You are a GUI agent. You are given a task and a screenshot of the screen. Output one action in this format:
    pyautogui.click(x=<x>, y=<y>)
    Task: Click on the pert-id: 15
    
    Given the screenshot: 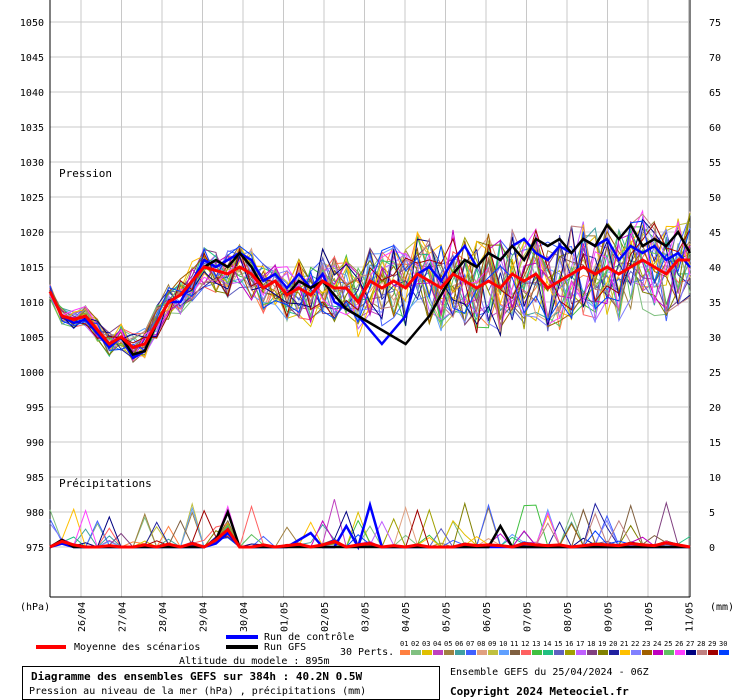 What is the action you would take?
    pyautogui.click(x=558, y=644)
    